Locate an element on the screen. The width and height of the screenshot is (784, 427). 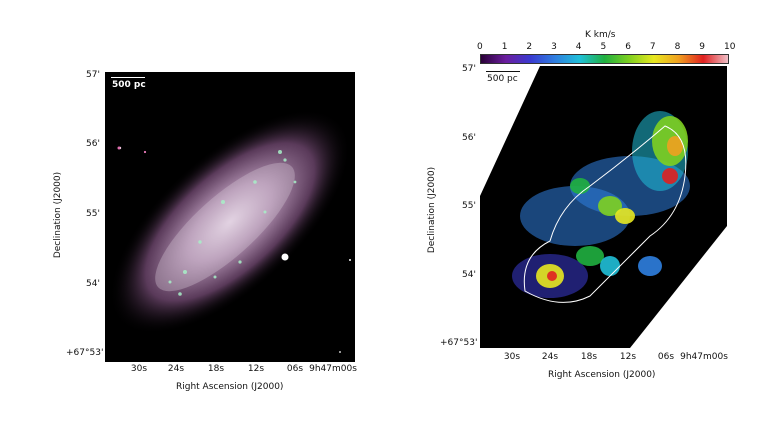
colorbar-tick: 8 is located at coordinates (677, 47).